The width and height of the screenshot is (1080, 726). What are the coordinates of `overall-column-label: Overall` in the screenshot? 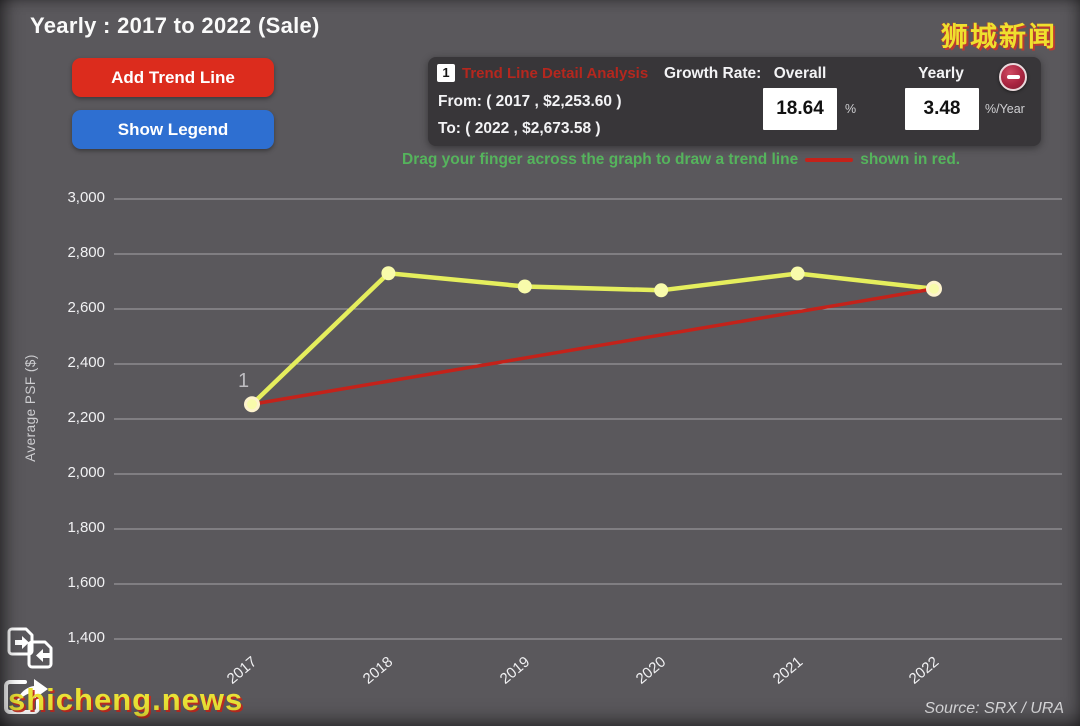 It's located at (800, 73).